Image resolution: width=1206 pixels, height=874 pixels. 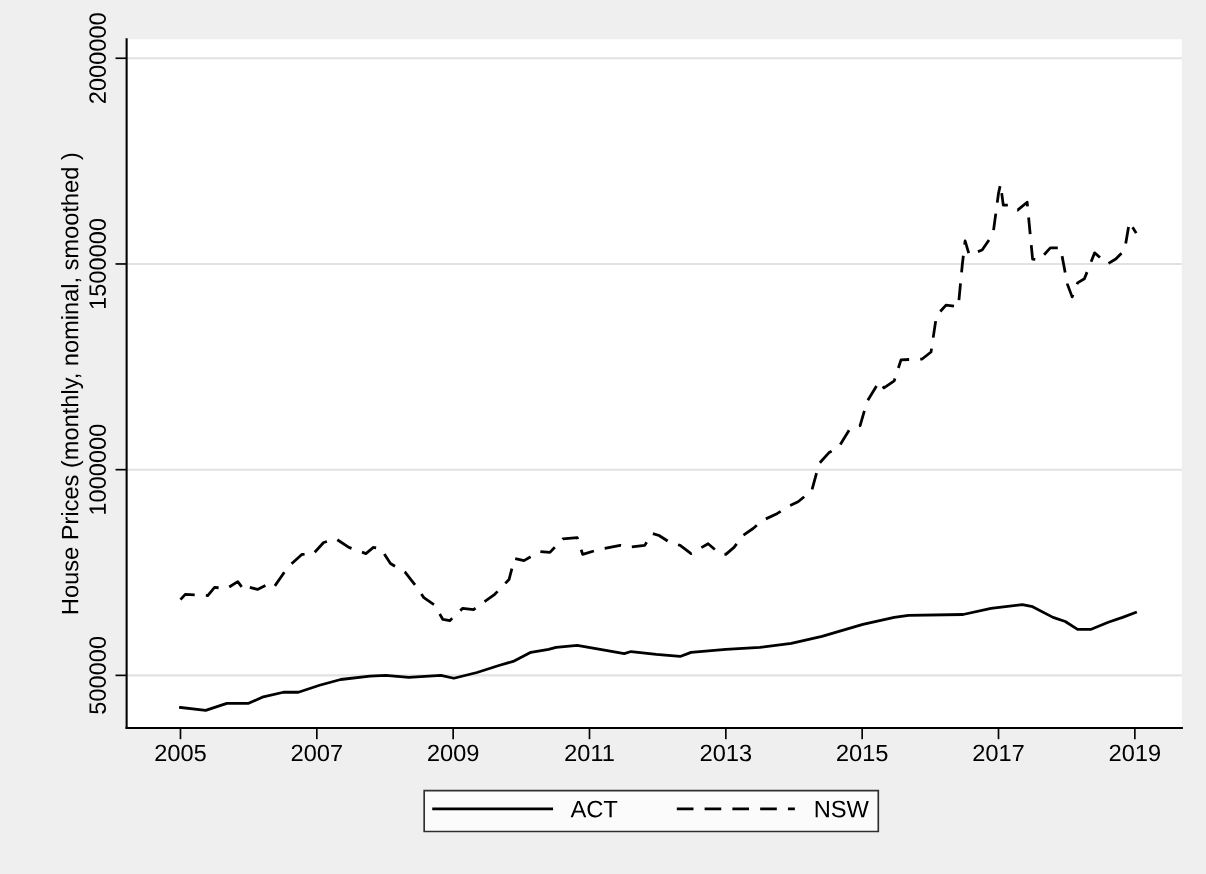 What do you see at coordinates (594, 809) in the screenshot?
I see `legend-label: ACT` at bounding box center [594, 809].